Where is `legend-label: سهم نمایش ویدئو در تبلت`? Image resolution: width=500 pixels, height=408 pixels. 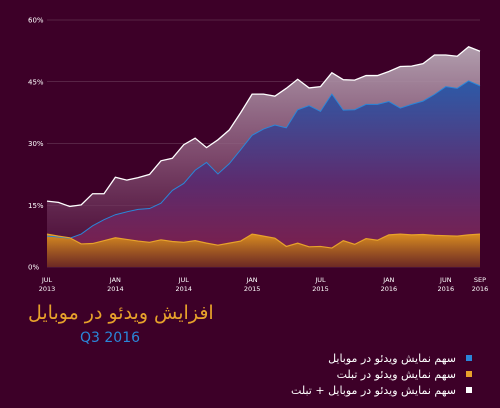
legend-label: سهم نمایش ویدئو در تبلت is located at coordinates (396, 374).